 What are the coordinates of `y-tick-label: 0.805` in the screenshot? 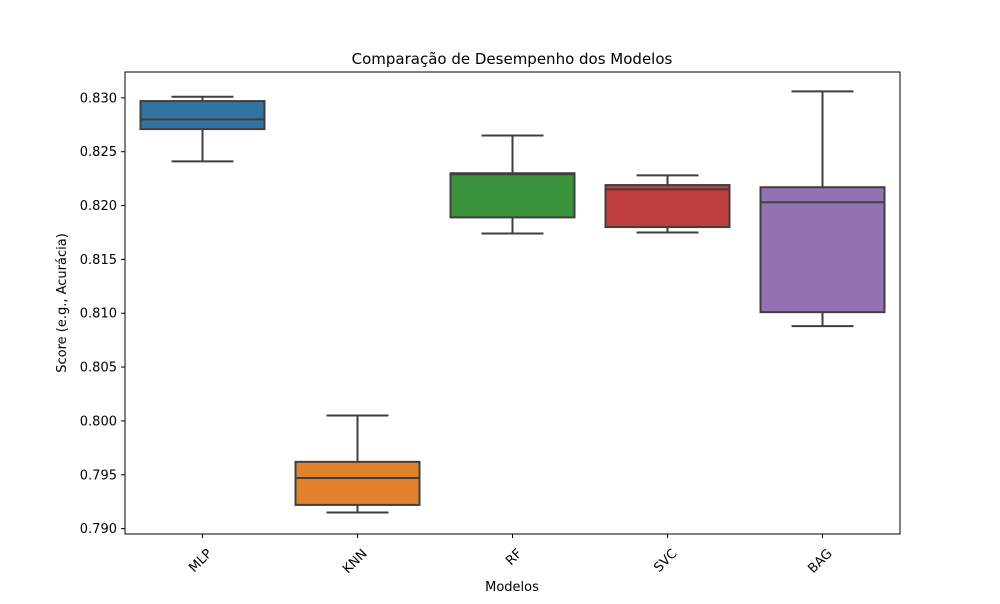 It's located at (98, 368).